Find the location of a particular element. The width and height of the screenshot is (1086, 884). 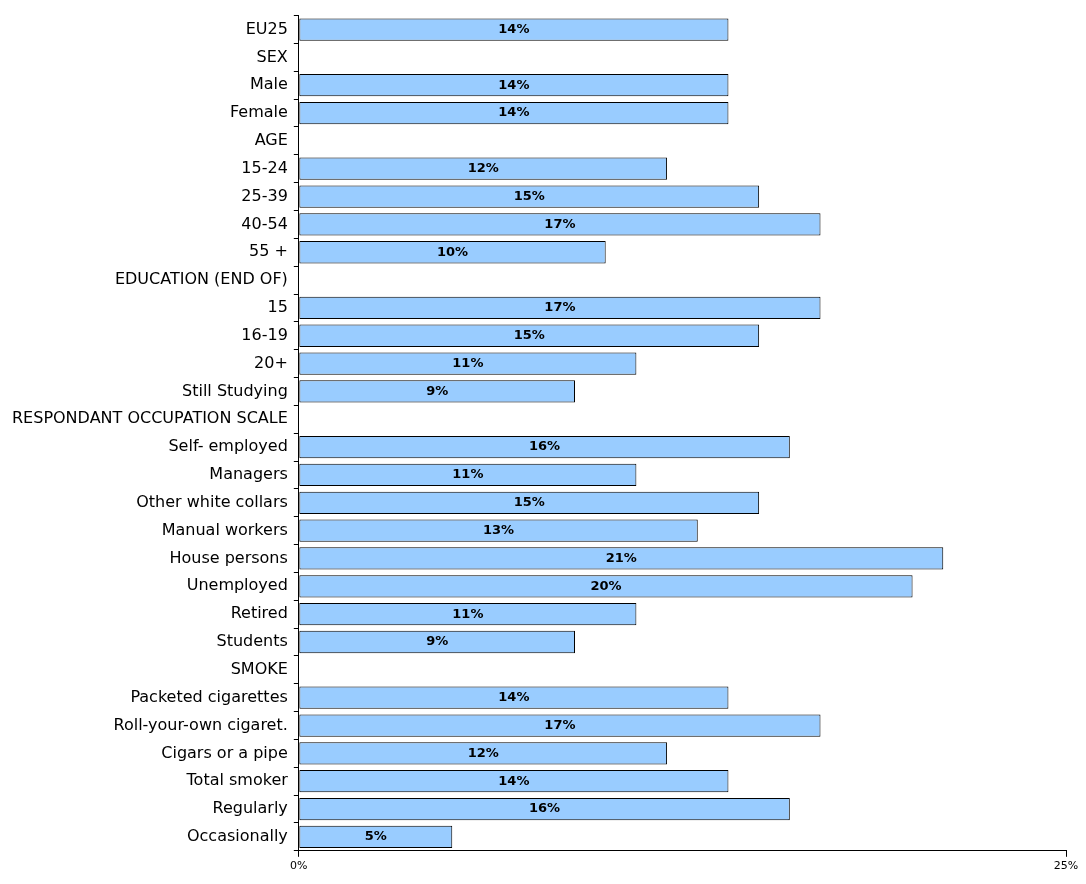

y-tick-label: 25-39 is located at coordinates (264, 195).